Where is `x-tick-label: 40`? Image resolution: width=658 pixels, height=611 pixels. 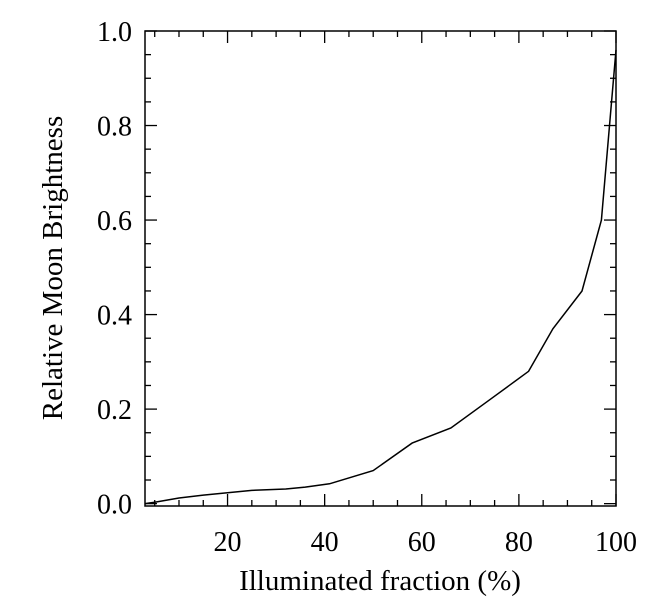 x-tick-label: 40 is located at coordinates (325, 542).